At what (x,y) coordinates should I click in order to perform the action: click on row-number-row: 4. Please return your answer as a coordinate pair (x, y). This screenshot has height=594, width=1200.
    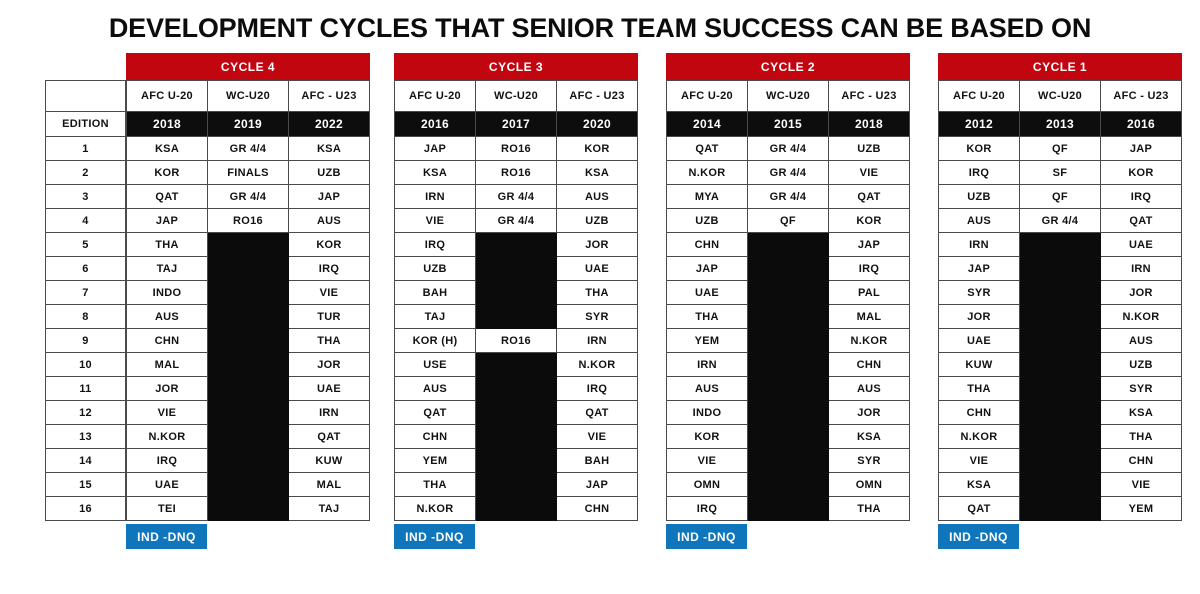
    Looking at the image, I should click on (85, 220).